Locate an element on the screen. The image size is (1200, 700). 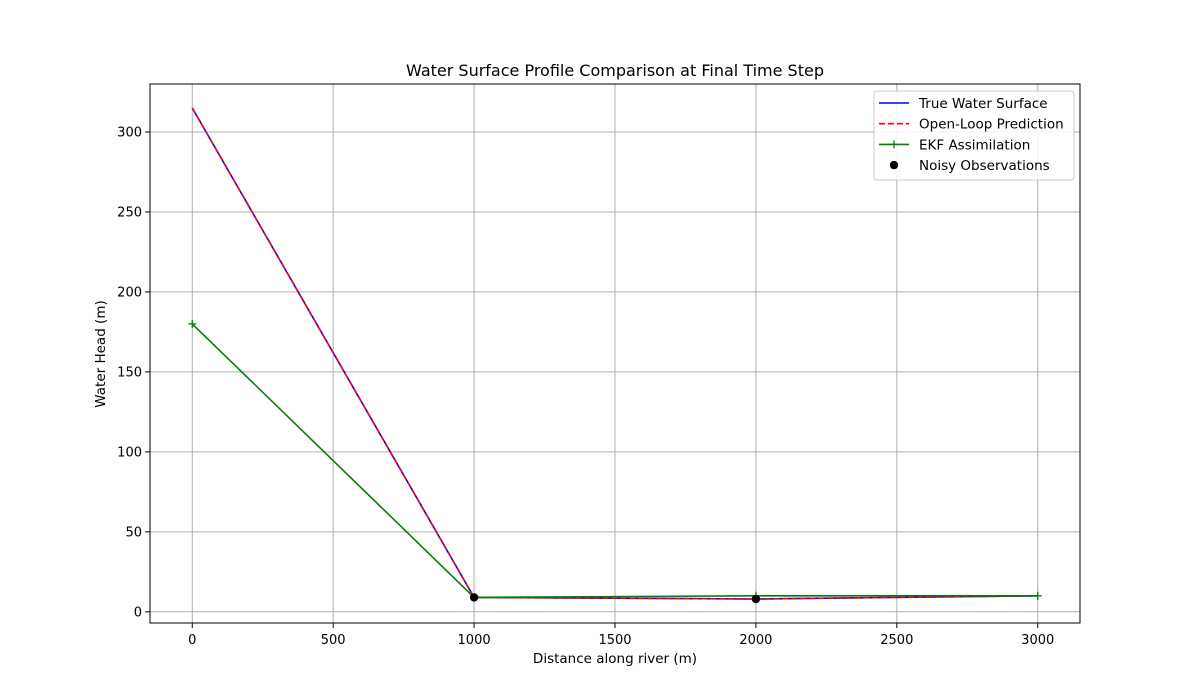
x-tick-label: 3000 is located at coordinates (1037, 640).